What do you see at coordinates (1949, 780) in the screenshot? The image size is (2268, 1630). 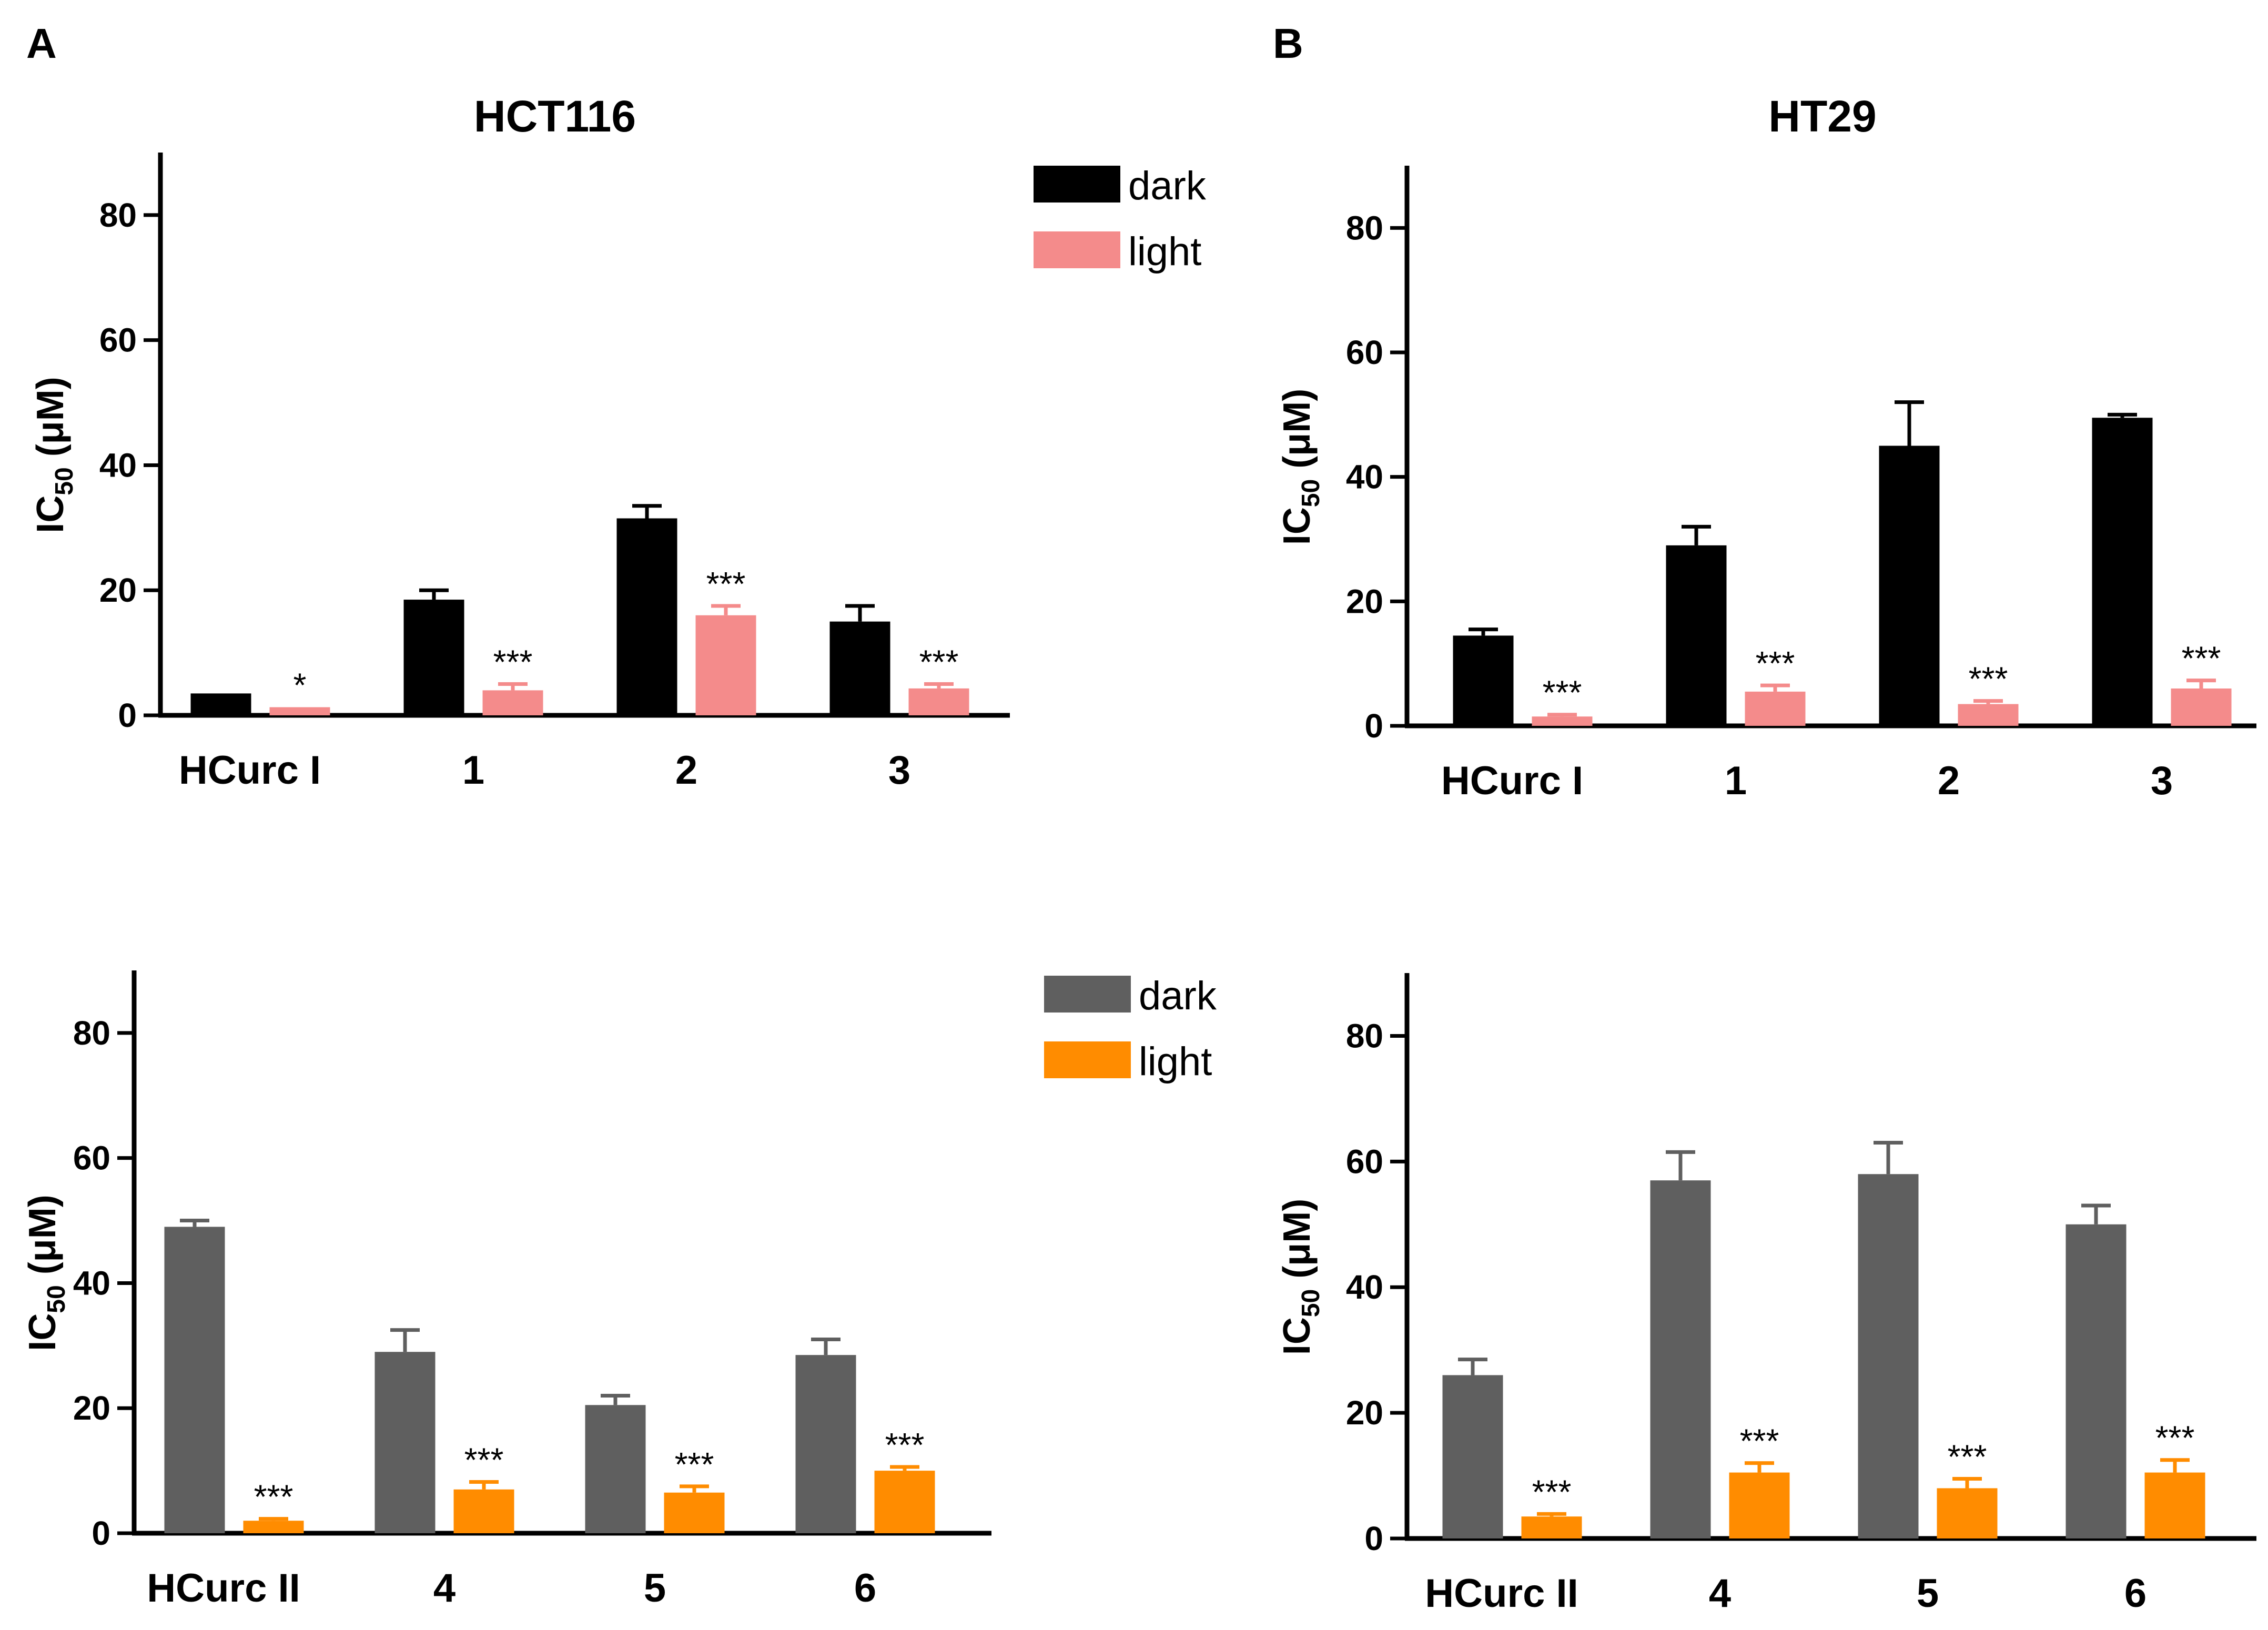 I see `x-category-label: 2` at bounding box center [1949, 780].